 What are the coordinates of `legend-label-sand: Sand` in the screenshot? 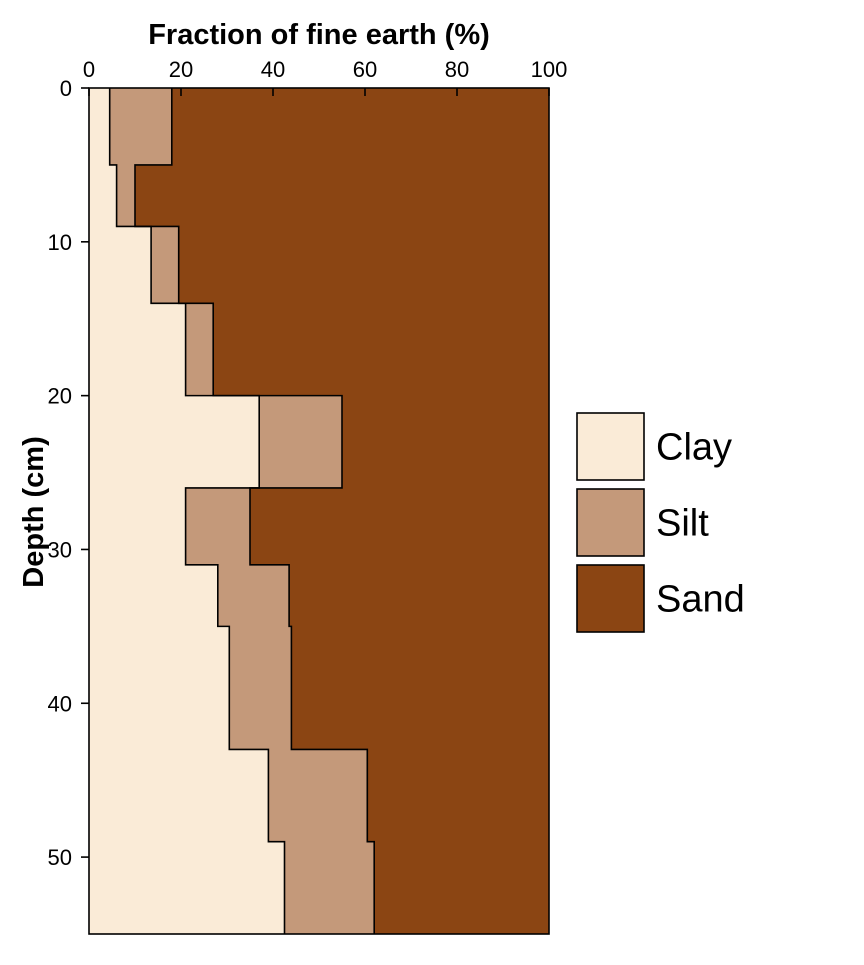 It's located at (700, 600).